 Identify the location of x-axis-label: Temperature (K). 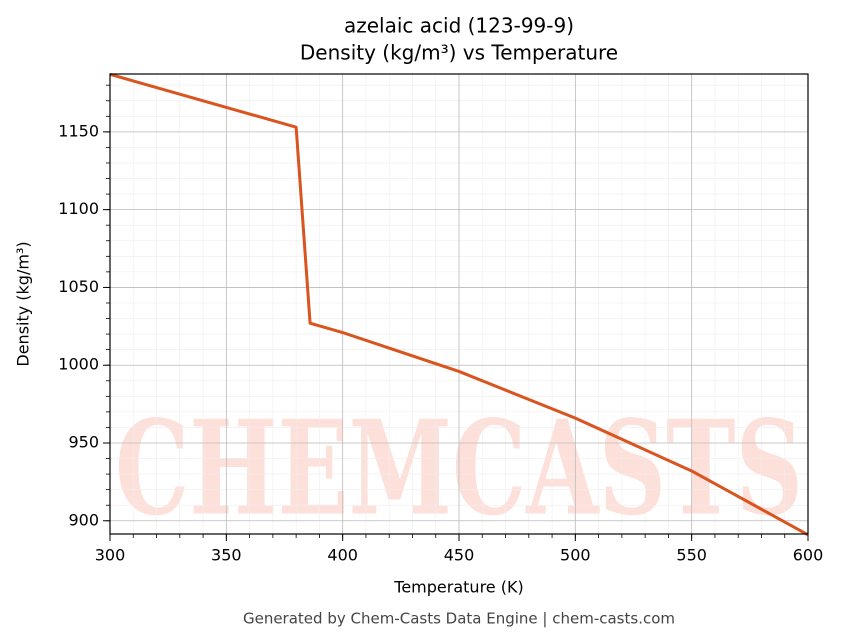
(458, 587).